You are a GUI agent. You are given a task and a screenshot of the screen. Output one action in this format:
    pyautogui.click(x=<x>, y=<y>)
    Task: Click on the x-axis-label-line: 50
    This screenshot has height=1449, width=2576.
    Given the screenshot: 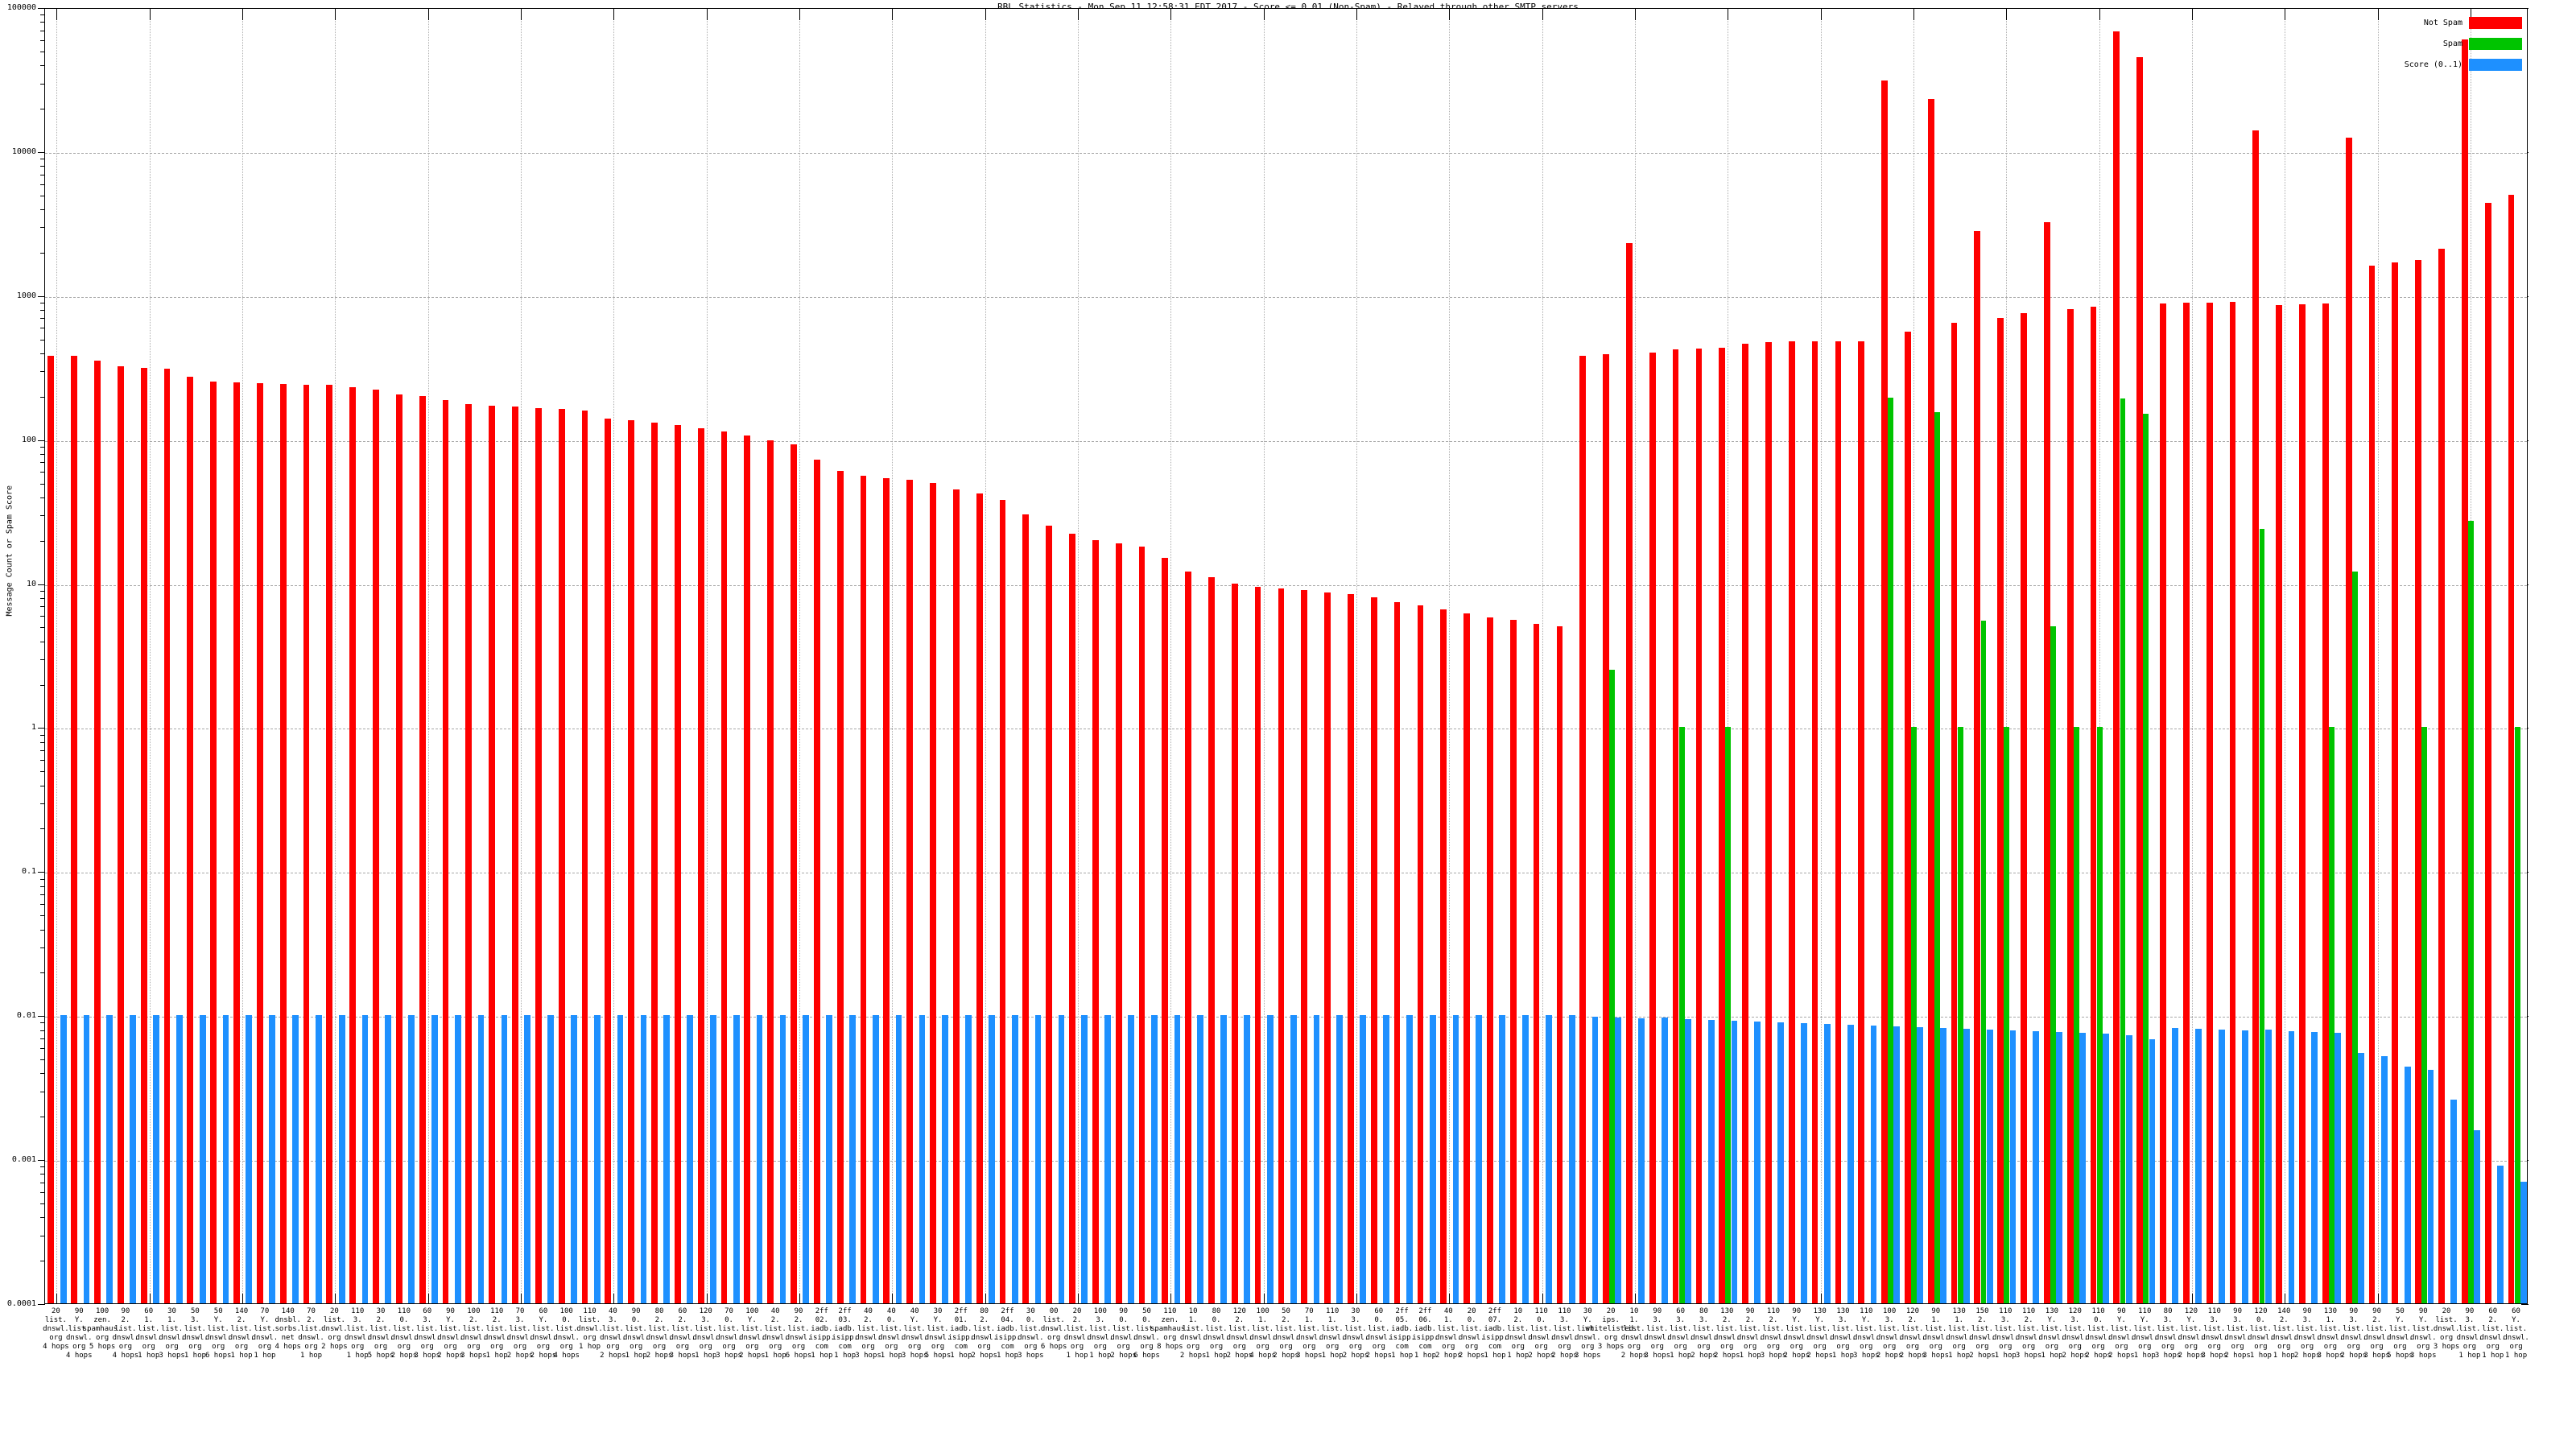 What is the action you would take?
    pyautogui.click(x=195, y=1311)
    